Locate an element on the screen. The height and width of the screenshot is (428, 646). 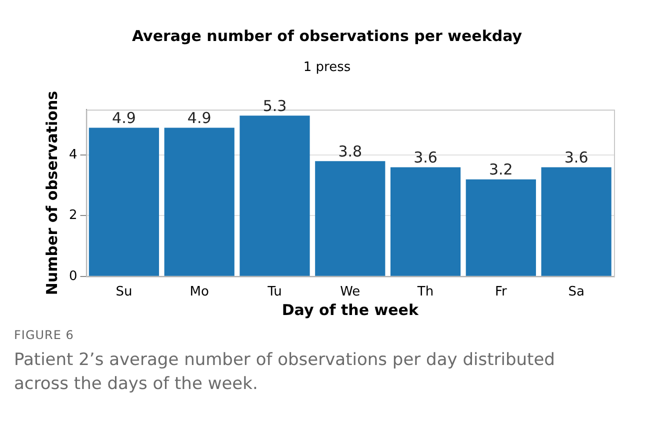
text: Patient 2’s average number of observations per day distributed across the days of the week. is located at coordinates (285, 372).